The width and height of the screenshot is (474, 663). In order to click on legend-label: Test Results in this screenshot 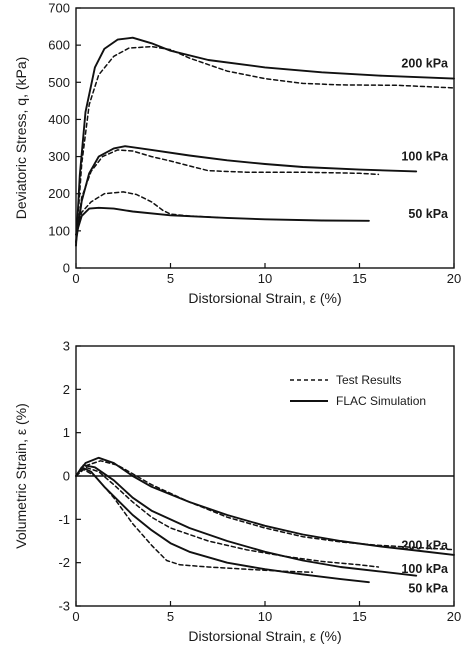, I will do `click(368, 380)`.